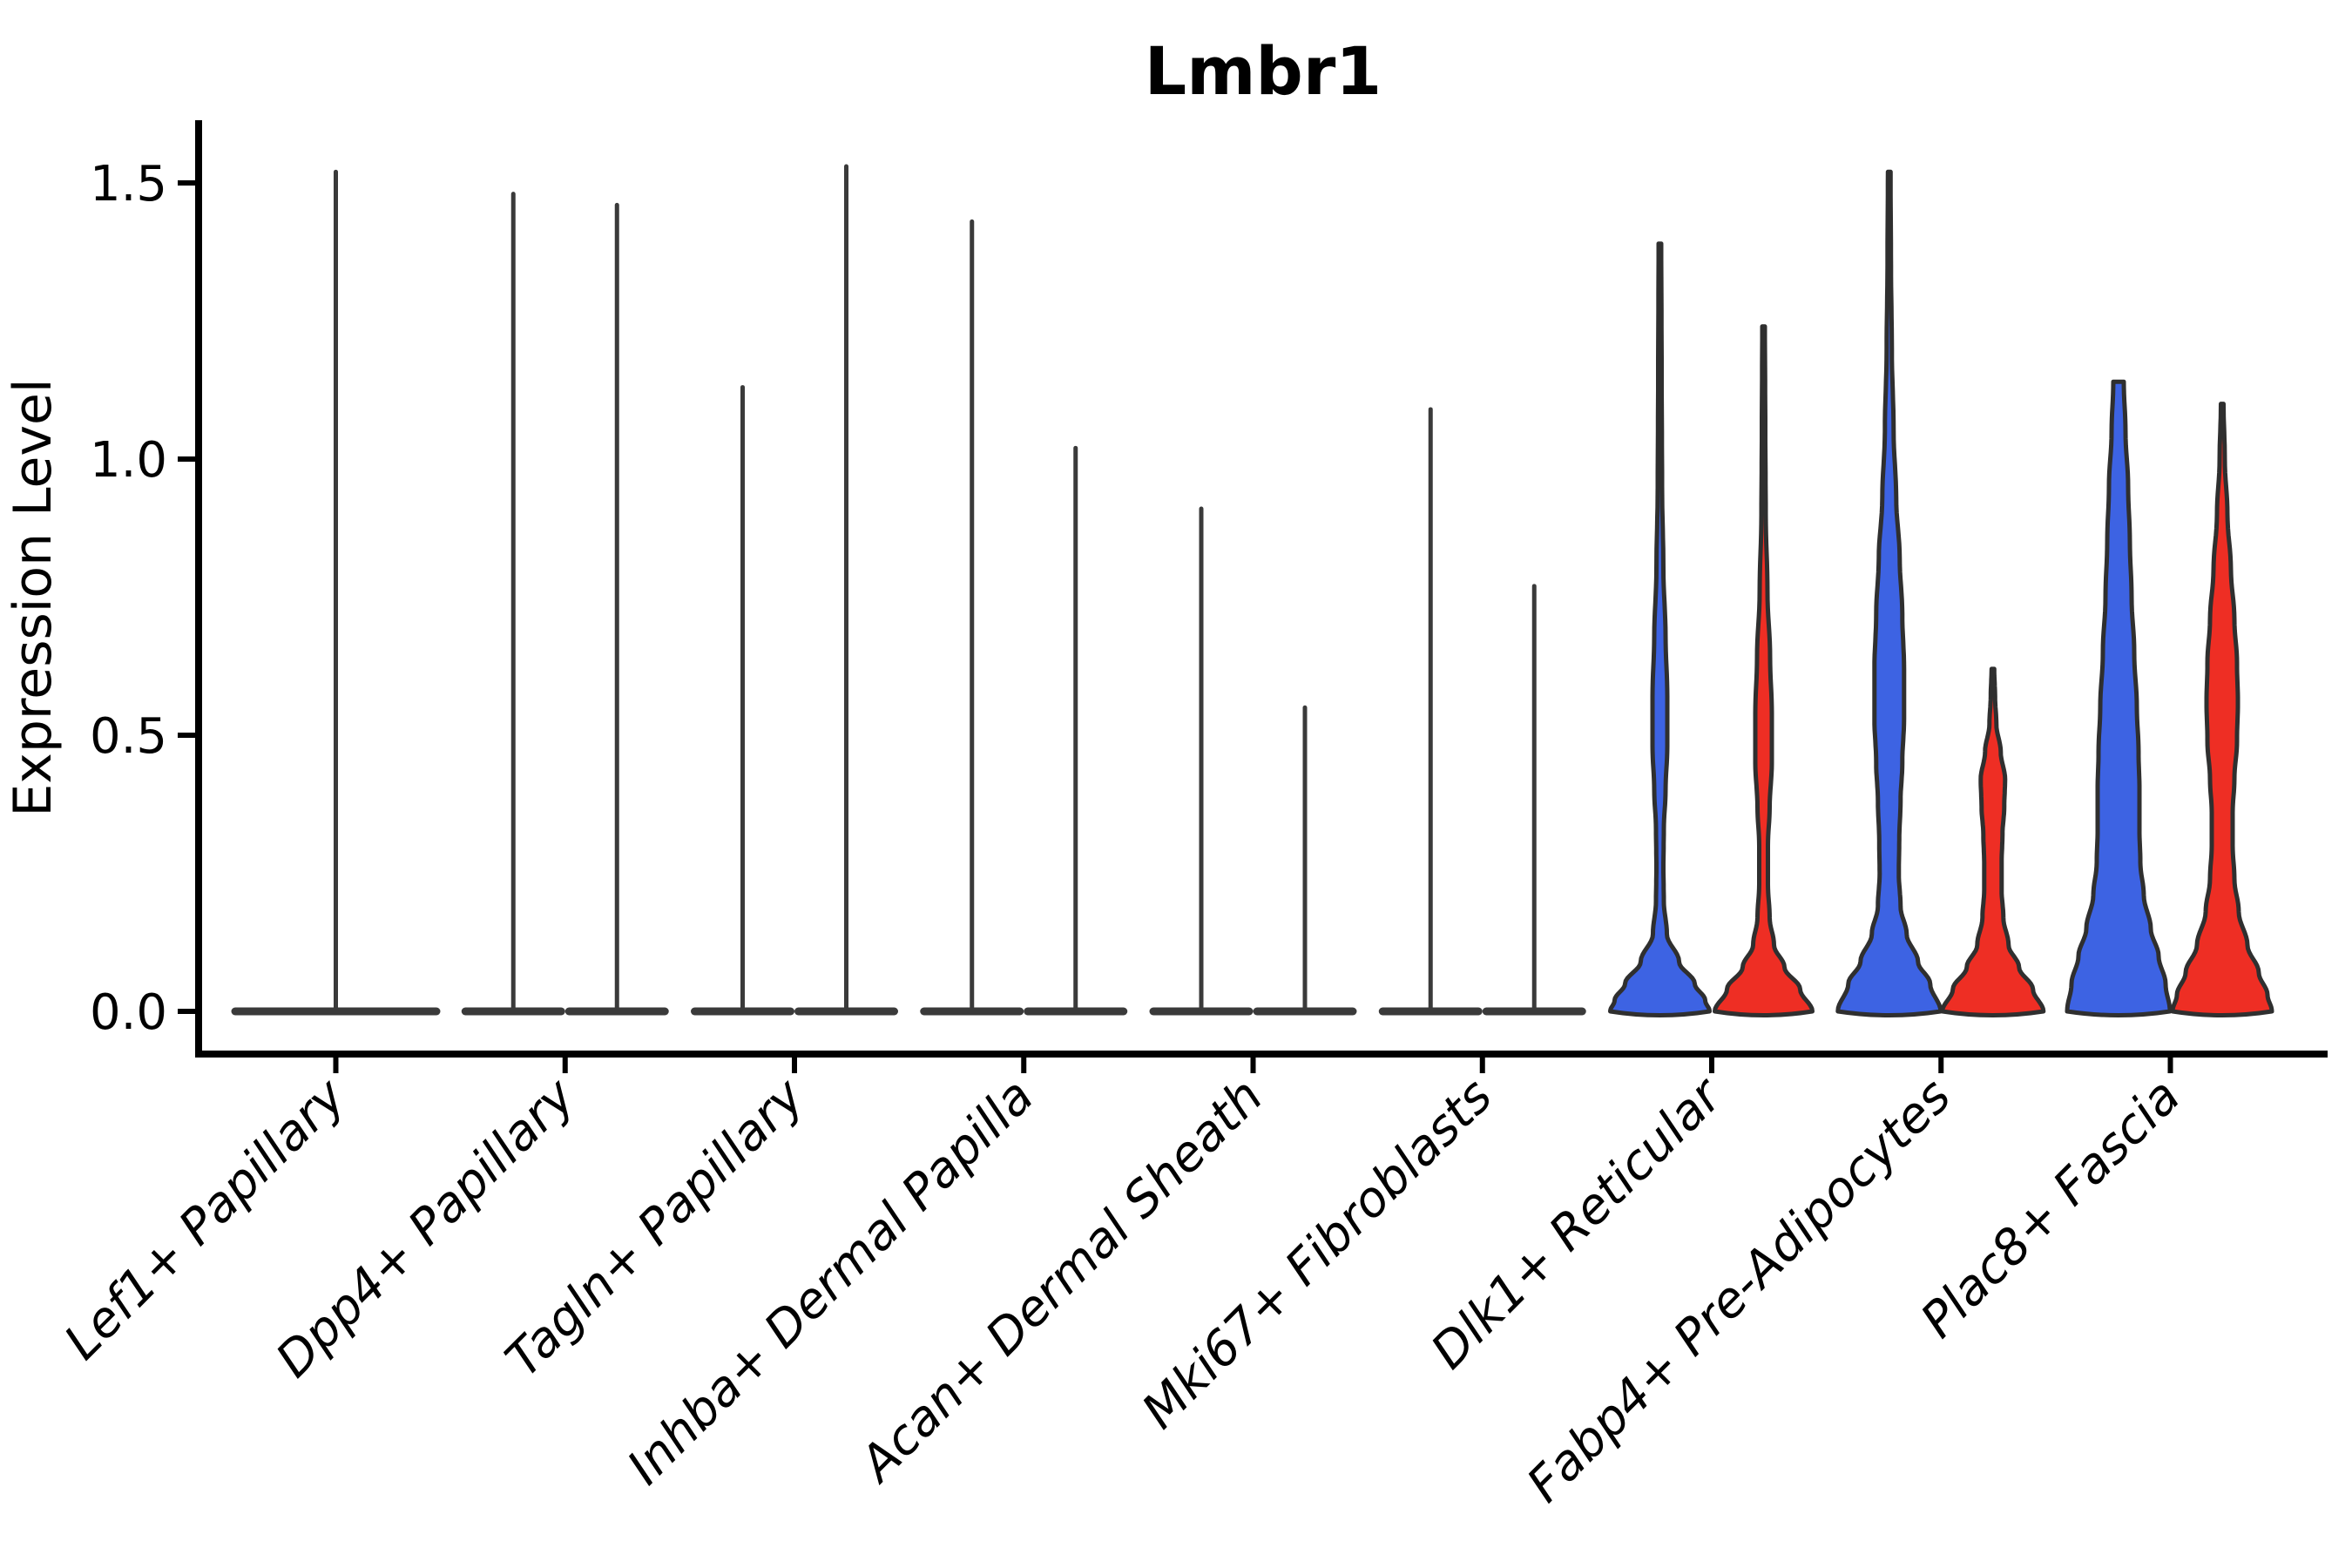 The height and width of the screenshot is (1568, 2352). I want to click on x-tick-label: Inhba+ Dermal Papilla, so click(830, 1282).